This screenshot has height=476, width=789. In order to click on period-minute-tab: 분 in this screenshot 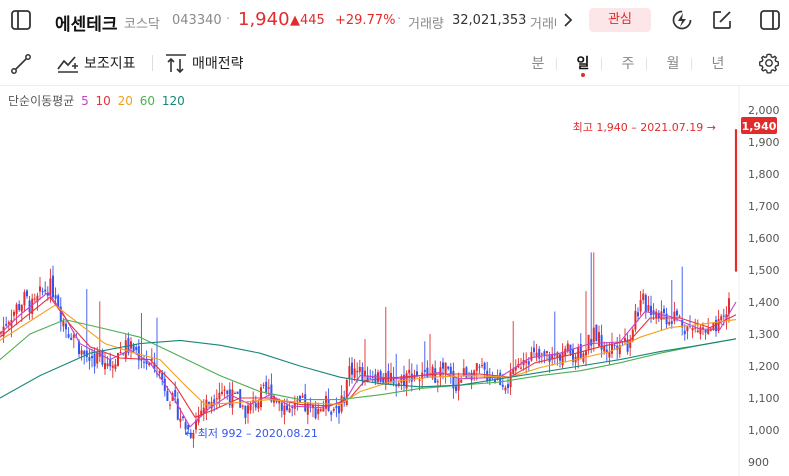, I will do `click(538, 64)`.